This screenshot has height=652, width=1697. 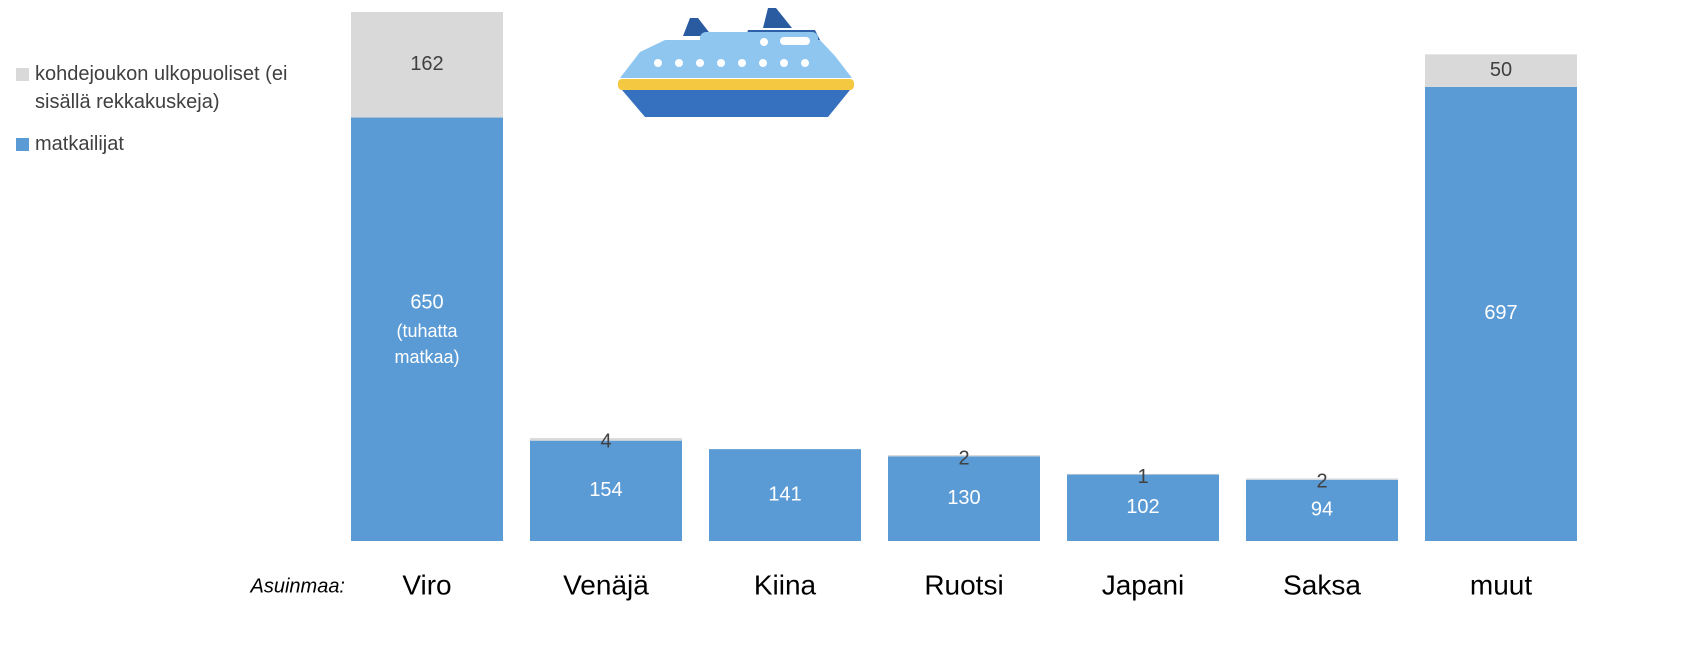 I want to click on data-label: 154, so click(x=605, y=490).